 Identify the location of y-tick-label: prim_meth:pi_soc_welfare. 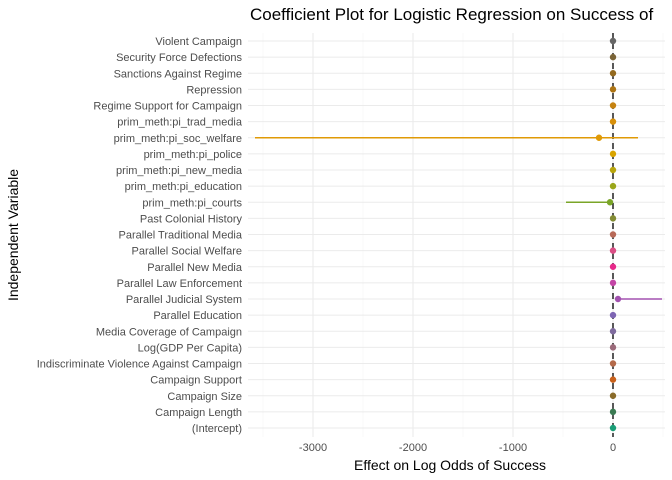
(178, 139).